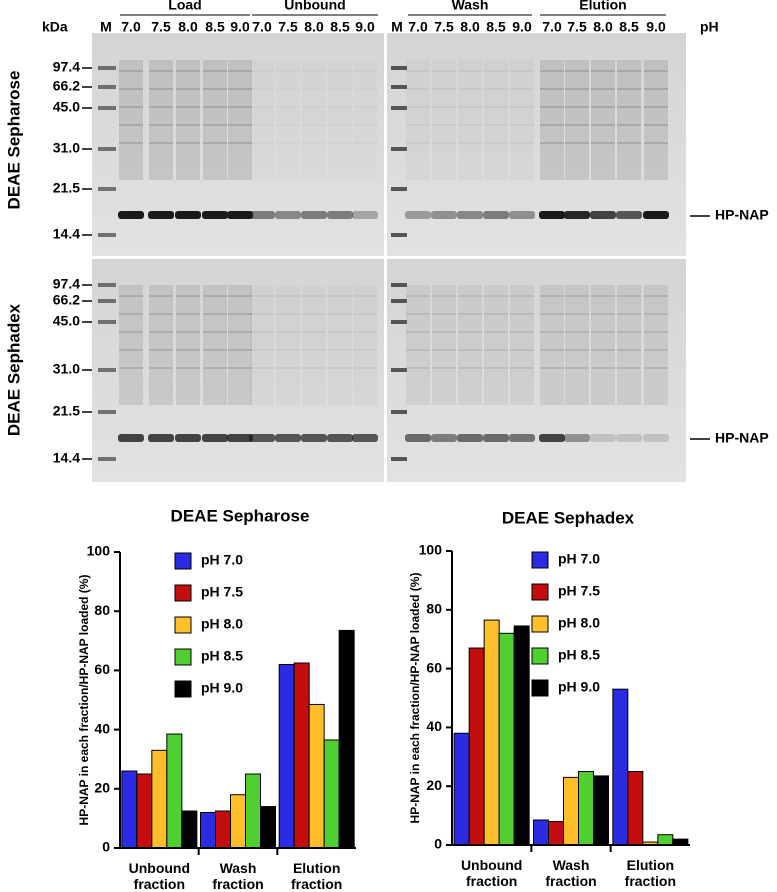  I want to click on chart-title: DEAE Sephadex, so click(568, 517).